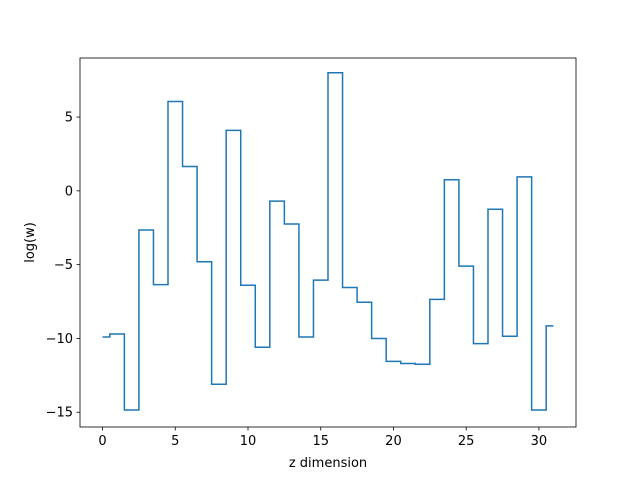 The image size is (640, 480). Describe the element at coordinates (248, 441) in the screenshot. I see `x-tick-label: 10` at that location.